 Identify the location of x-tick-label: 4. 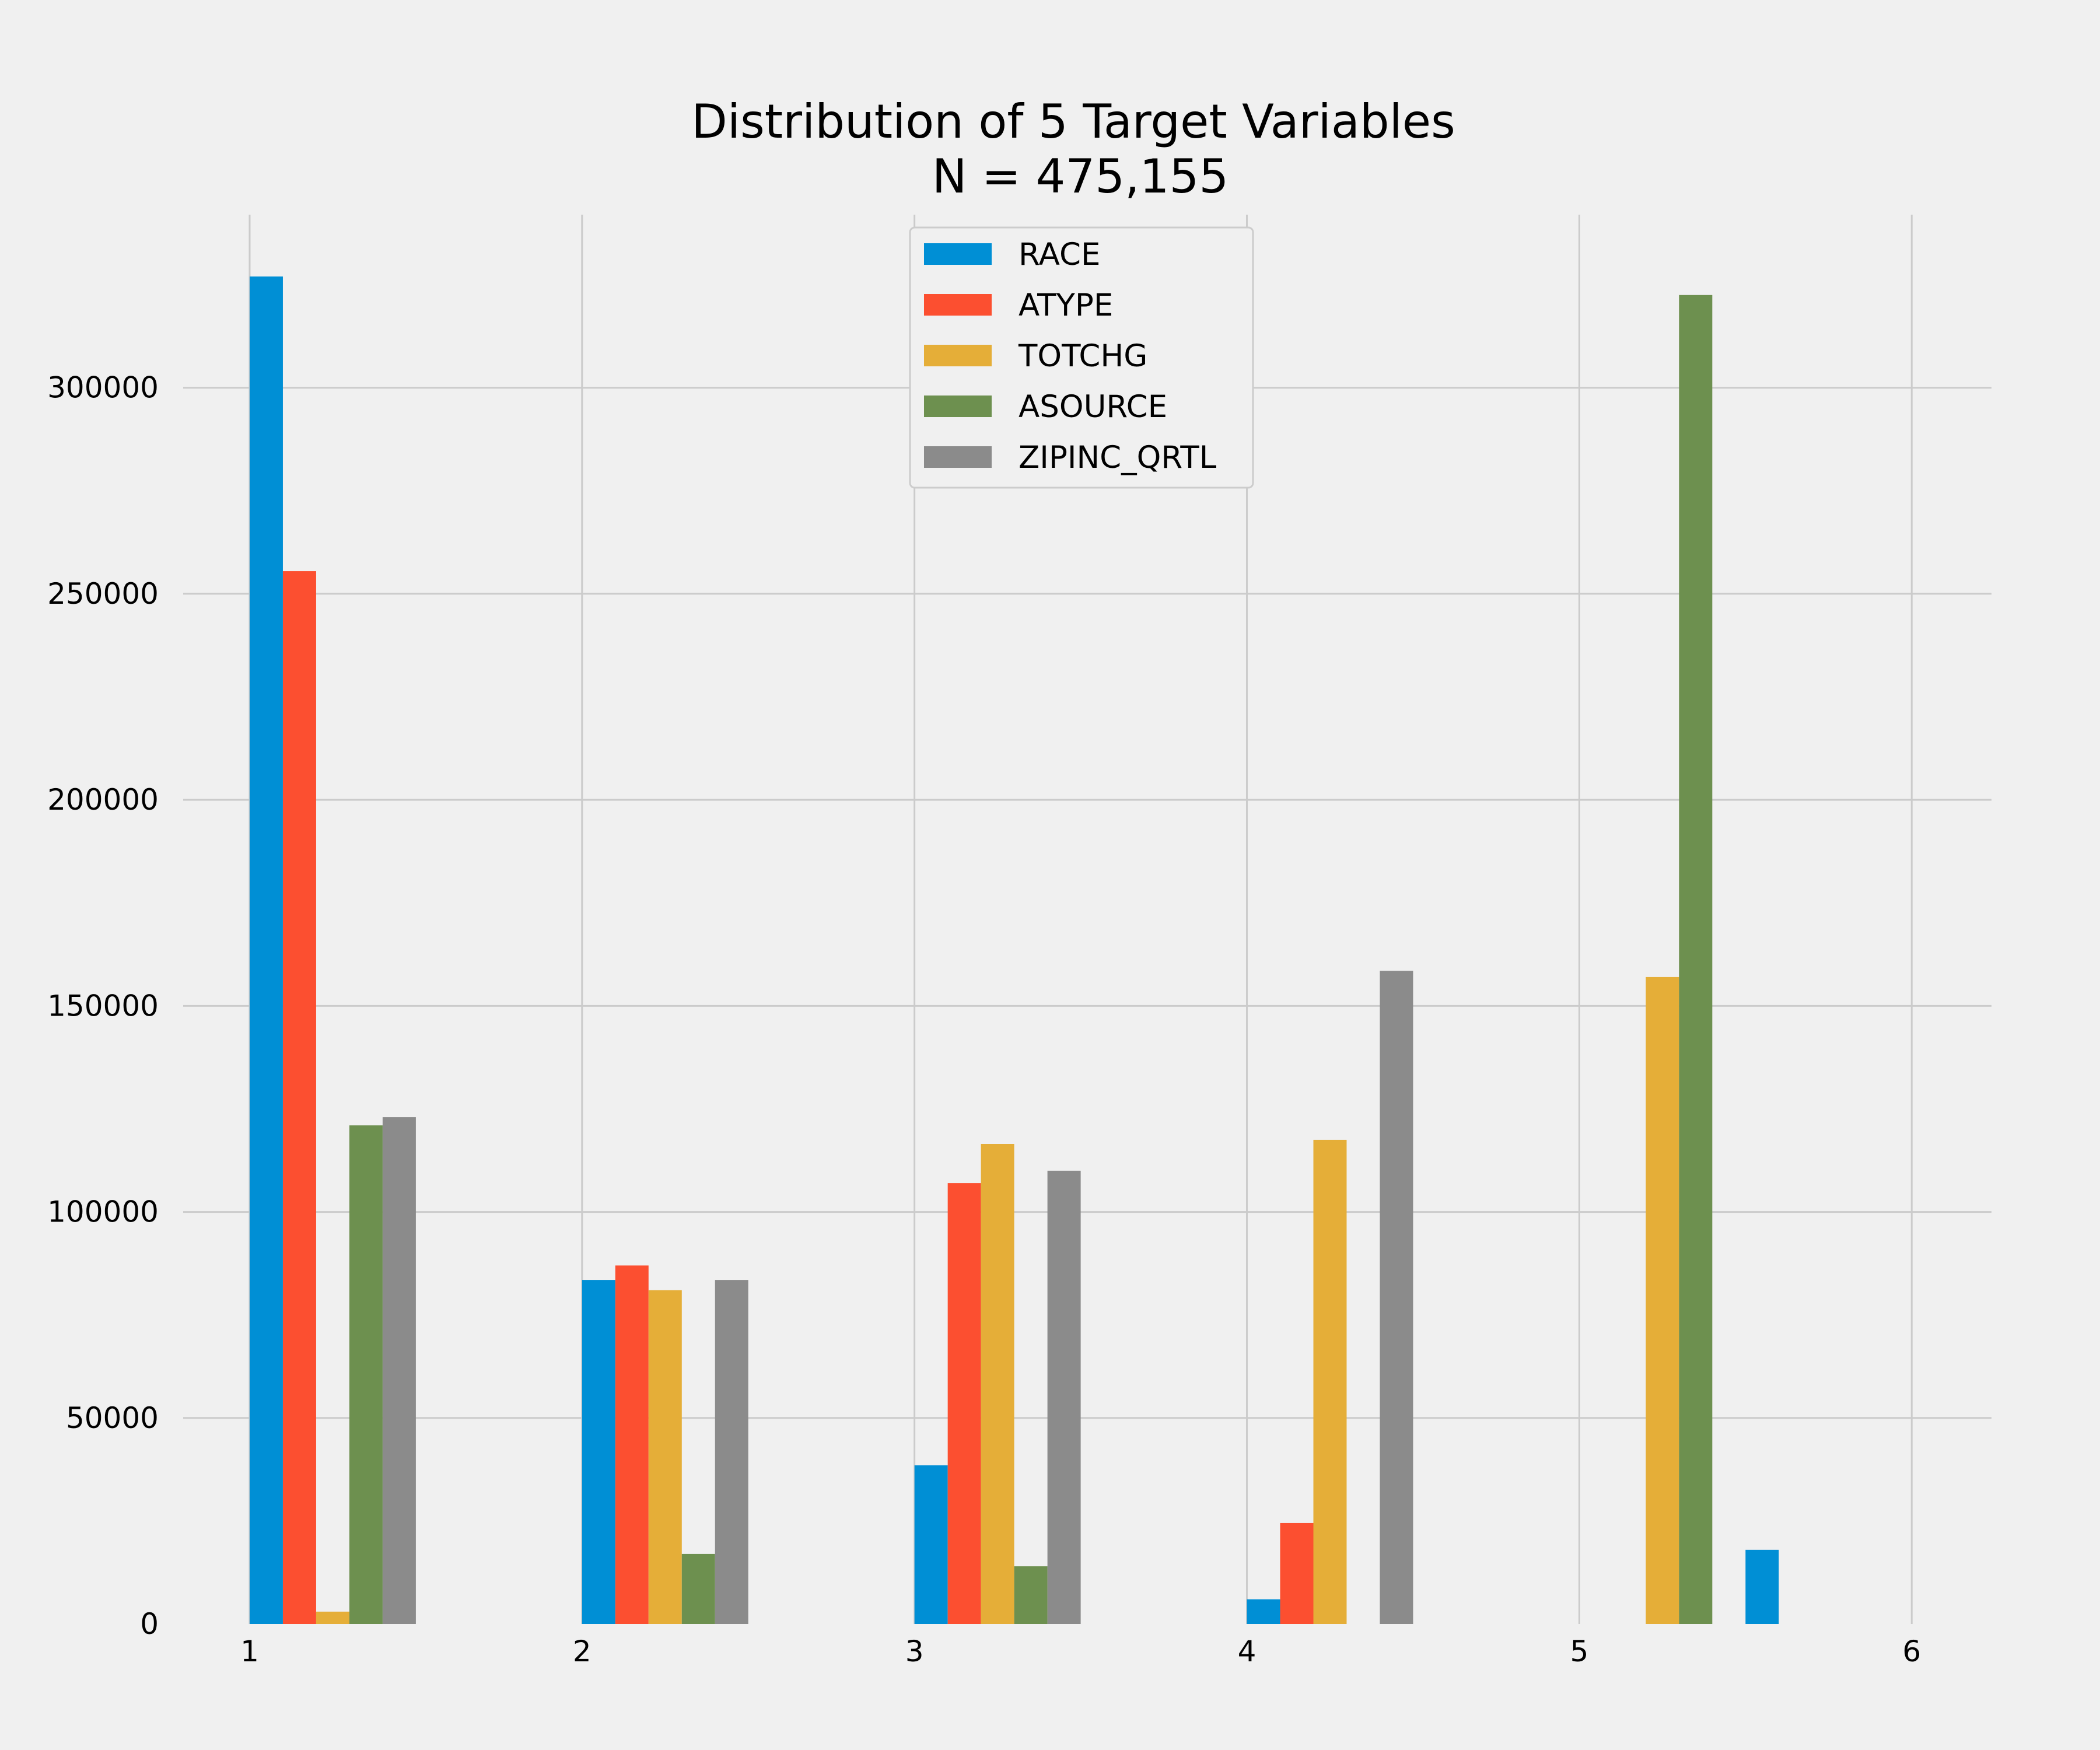
(1247, 1651).